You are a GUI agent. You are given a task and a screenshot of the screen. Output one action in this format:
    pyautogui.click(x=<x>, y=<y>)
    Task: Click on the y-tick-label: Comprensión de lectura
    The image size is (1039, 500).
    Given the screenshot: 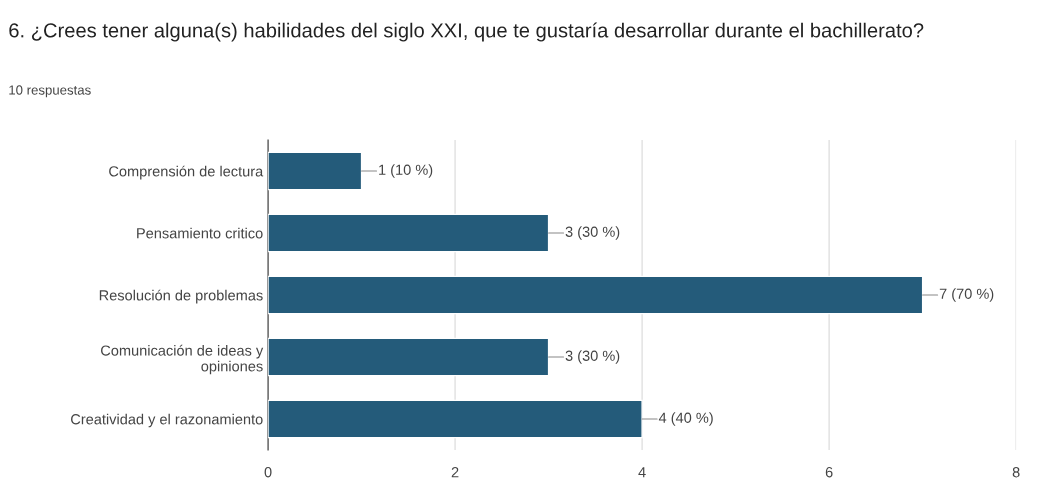 What is the action you would take?
    pyautogui.click(x=186, y=172)
    